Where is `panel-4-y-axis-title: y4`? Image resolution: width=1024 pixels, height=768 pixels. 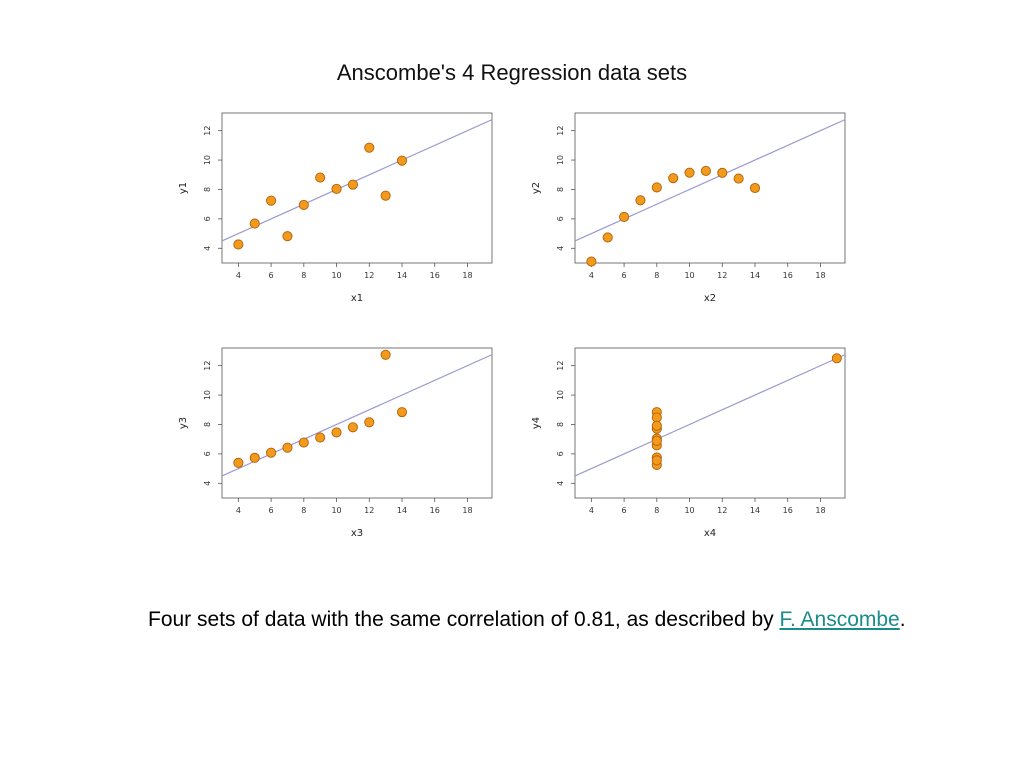 panel-4-y-axis-title: y4 is located at coordinates (536, 423).